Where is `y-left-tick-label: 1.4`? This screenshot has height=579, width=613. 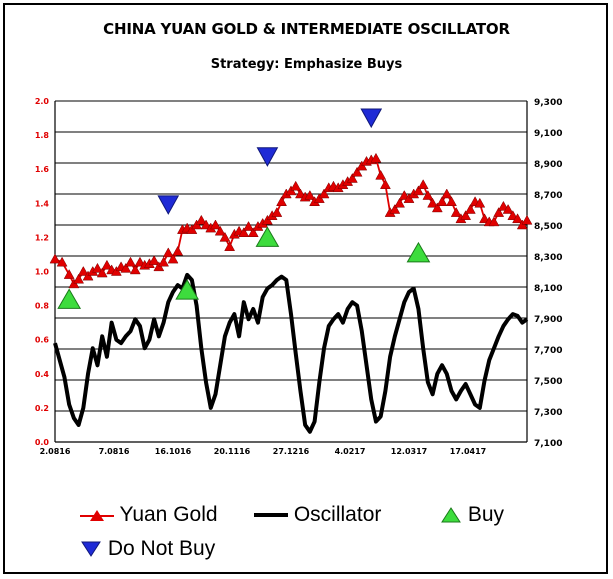 y-left-tick-label: 1.4 is located at coordinates (42, 203).